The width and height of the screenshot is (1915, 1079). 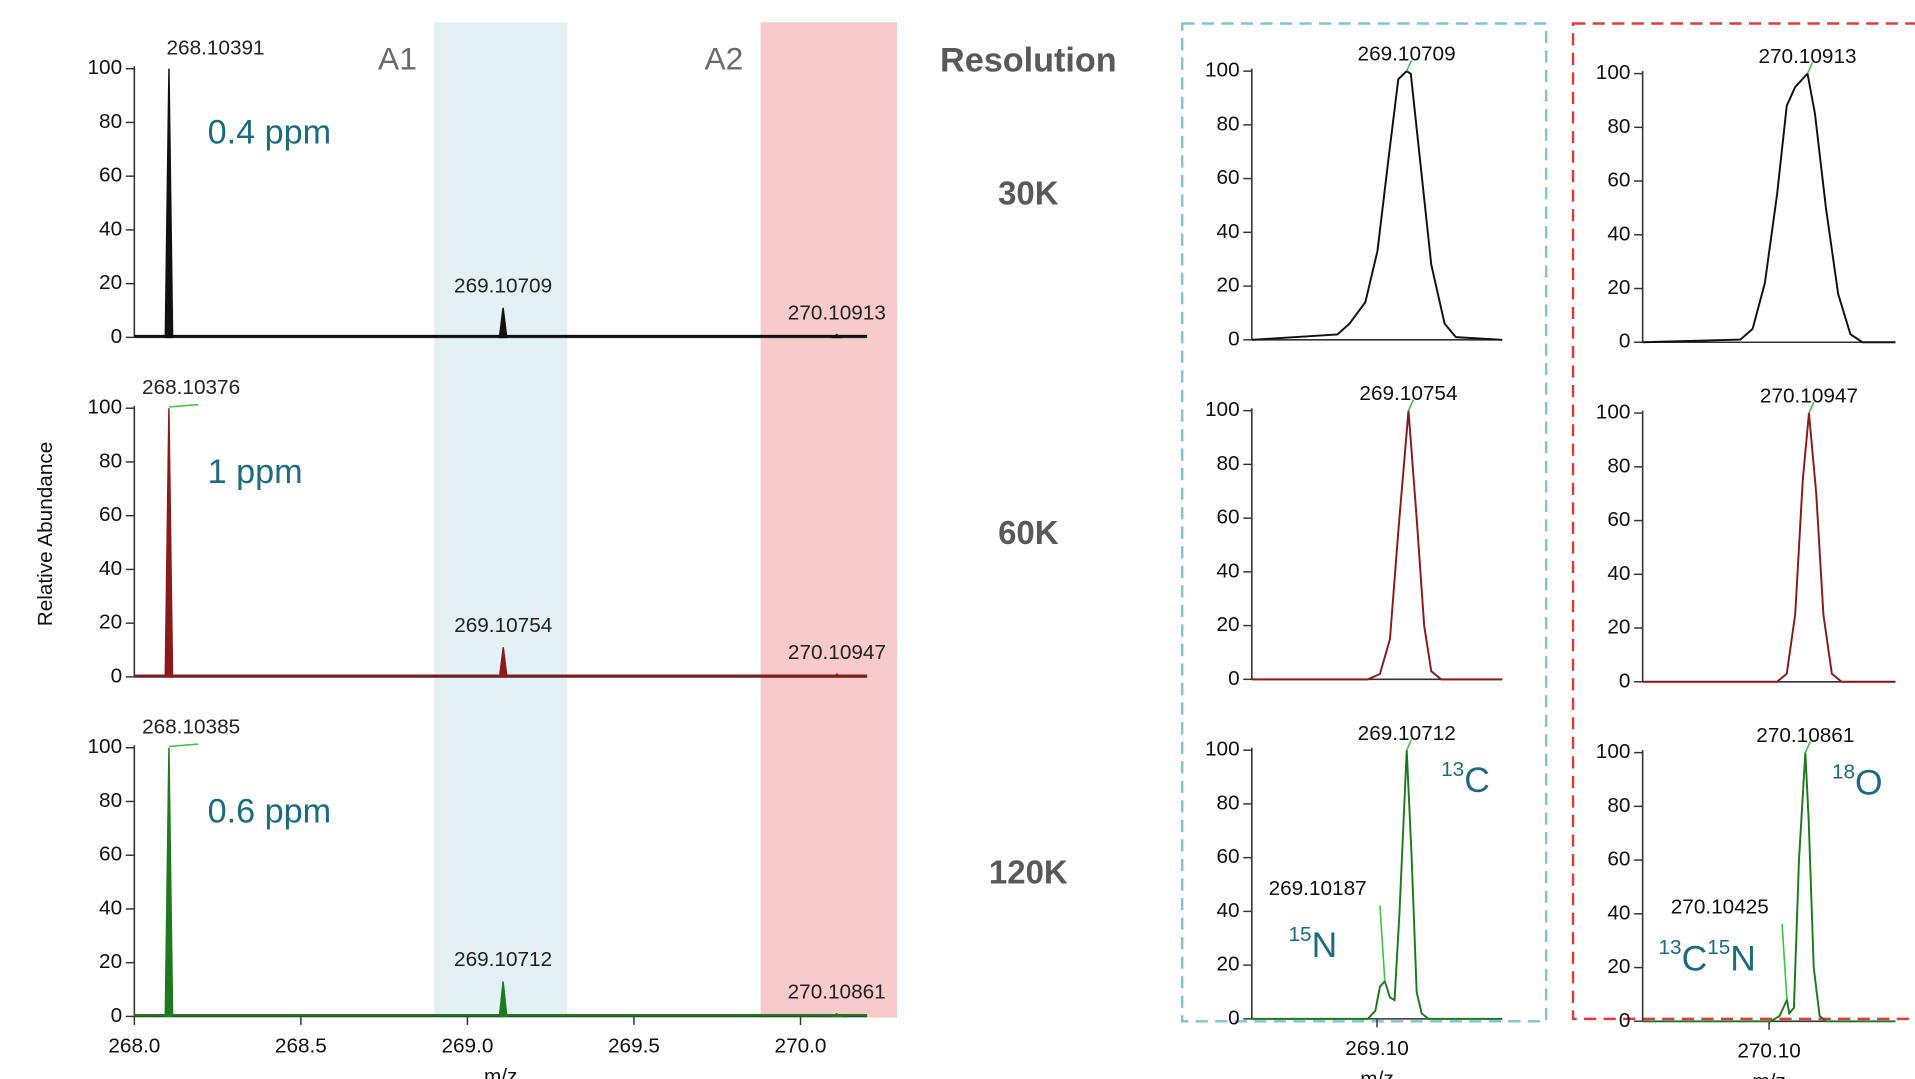 What do you see at coordinates (1807, 56) in the screenshot?
I see `peak-label: 270.10913` at bounding box center [1807, 56].